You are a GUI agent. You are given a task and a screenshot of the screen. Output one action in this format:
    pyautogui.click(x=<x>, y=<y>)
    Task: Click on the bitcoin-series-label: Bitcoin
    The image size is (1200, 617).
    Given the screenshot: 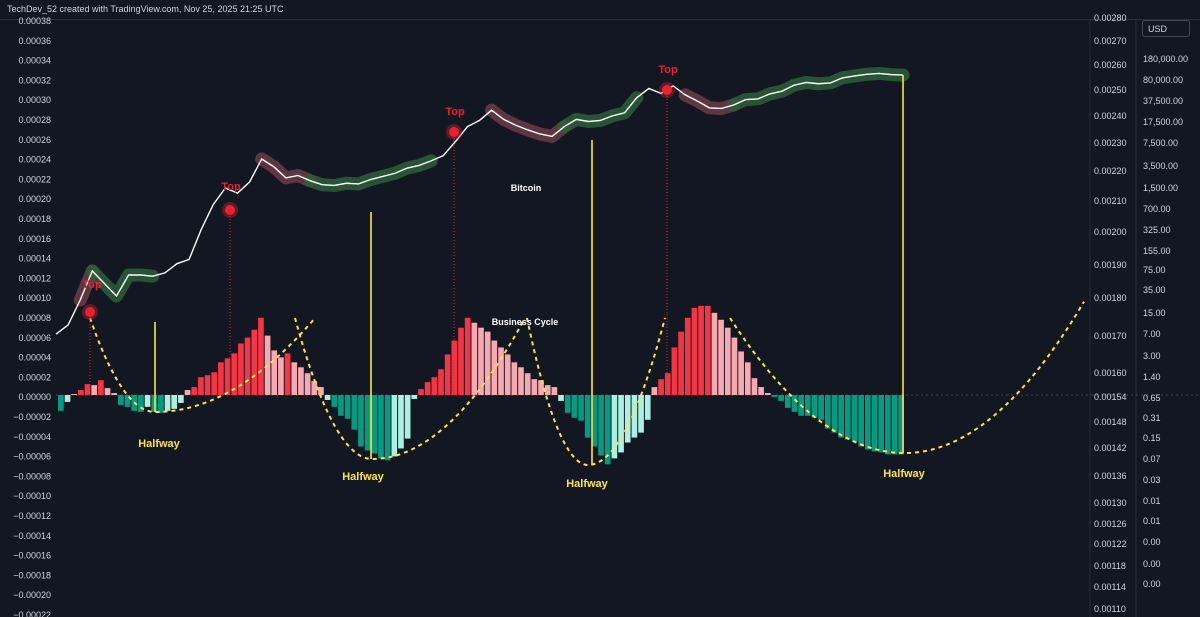 What is the action you would take?
    pyautogui.click(x=526, y=188)
    